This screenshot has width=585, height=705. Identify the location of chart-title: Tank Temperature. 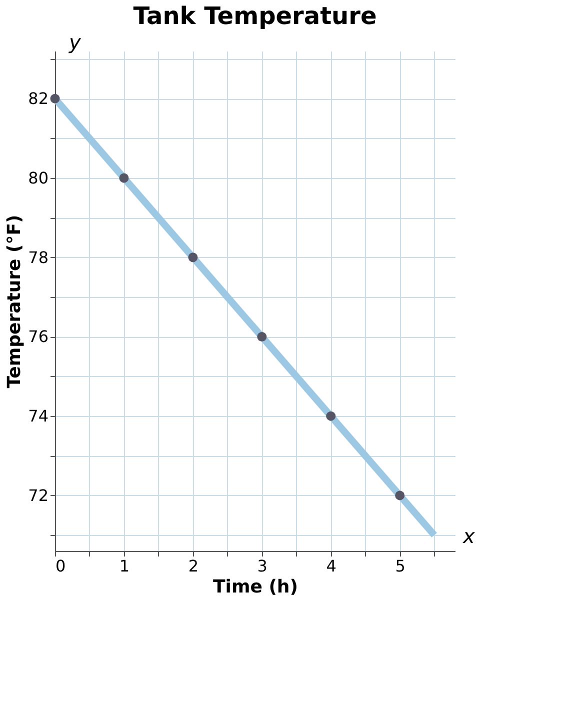
(255, 16).